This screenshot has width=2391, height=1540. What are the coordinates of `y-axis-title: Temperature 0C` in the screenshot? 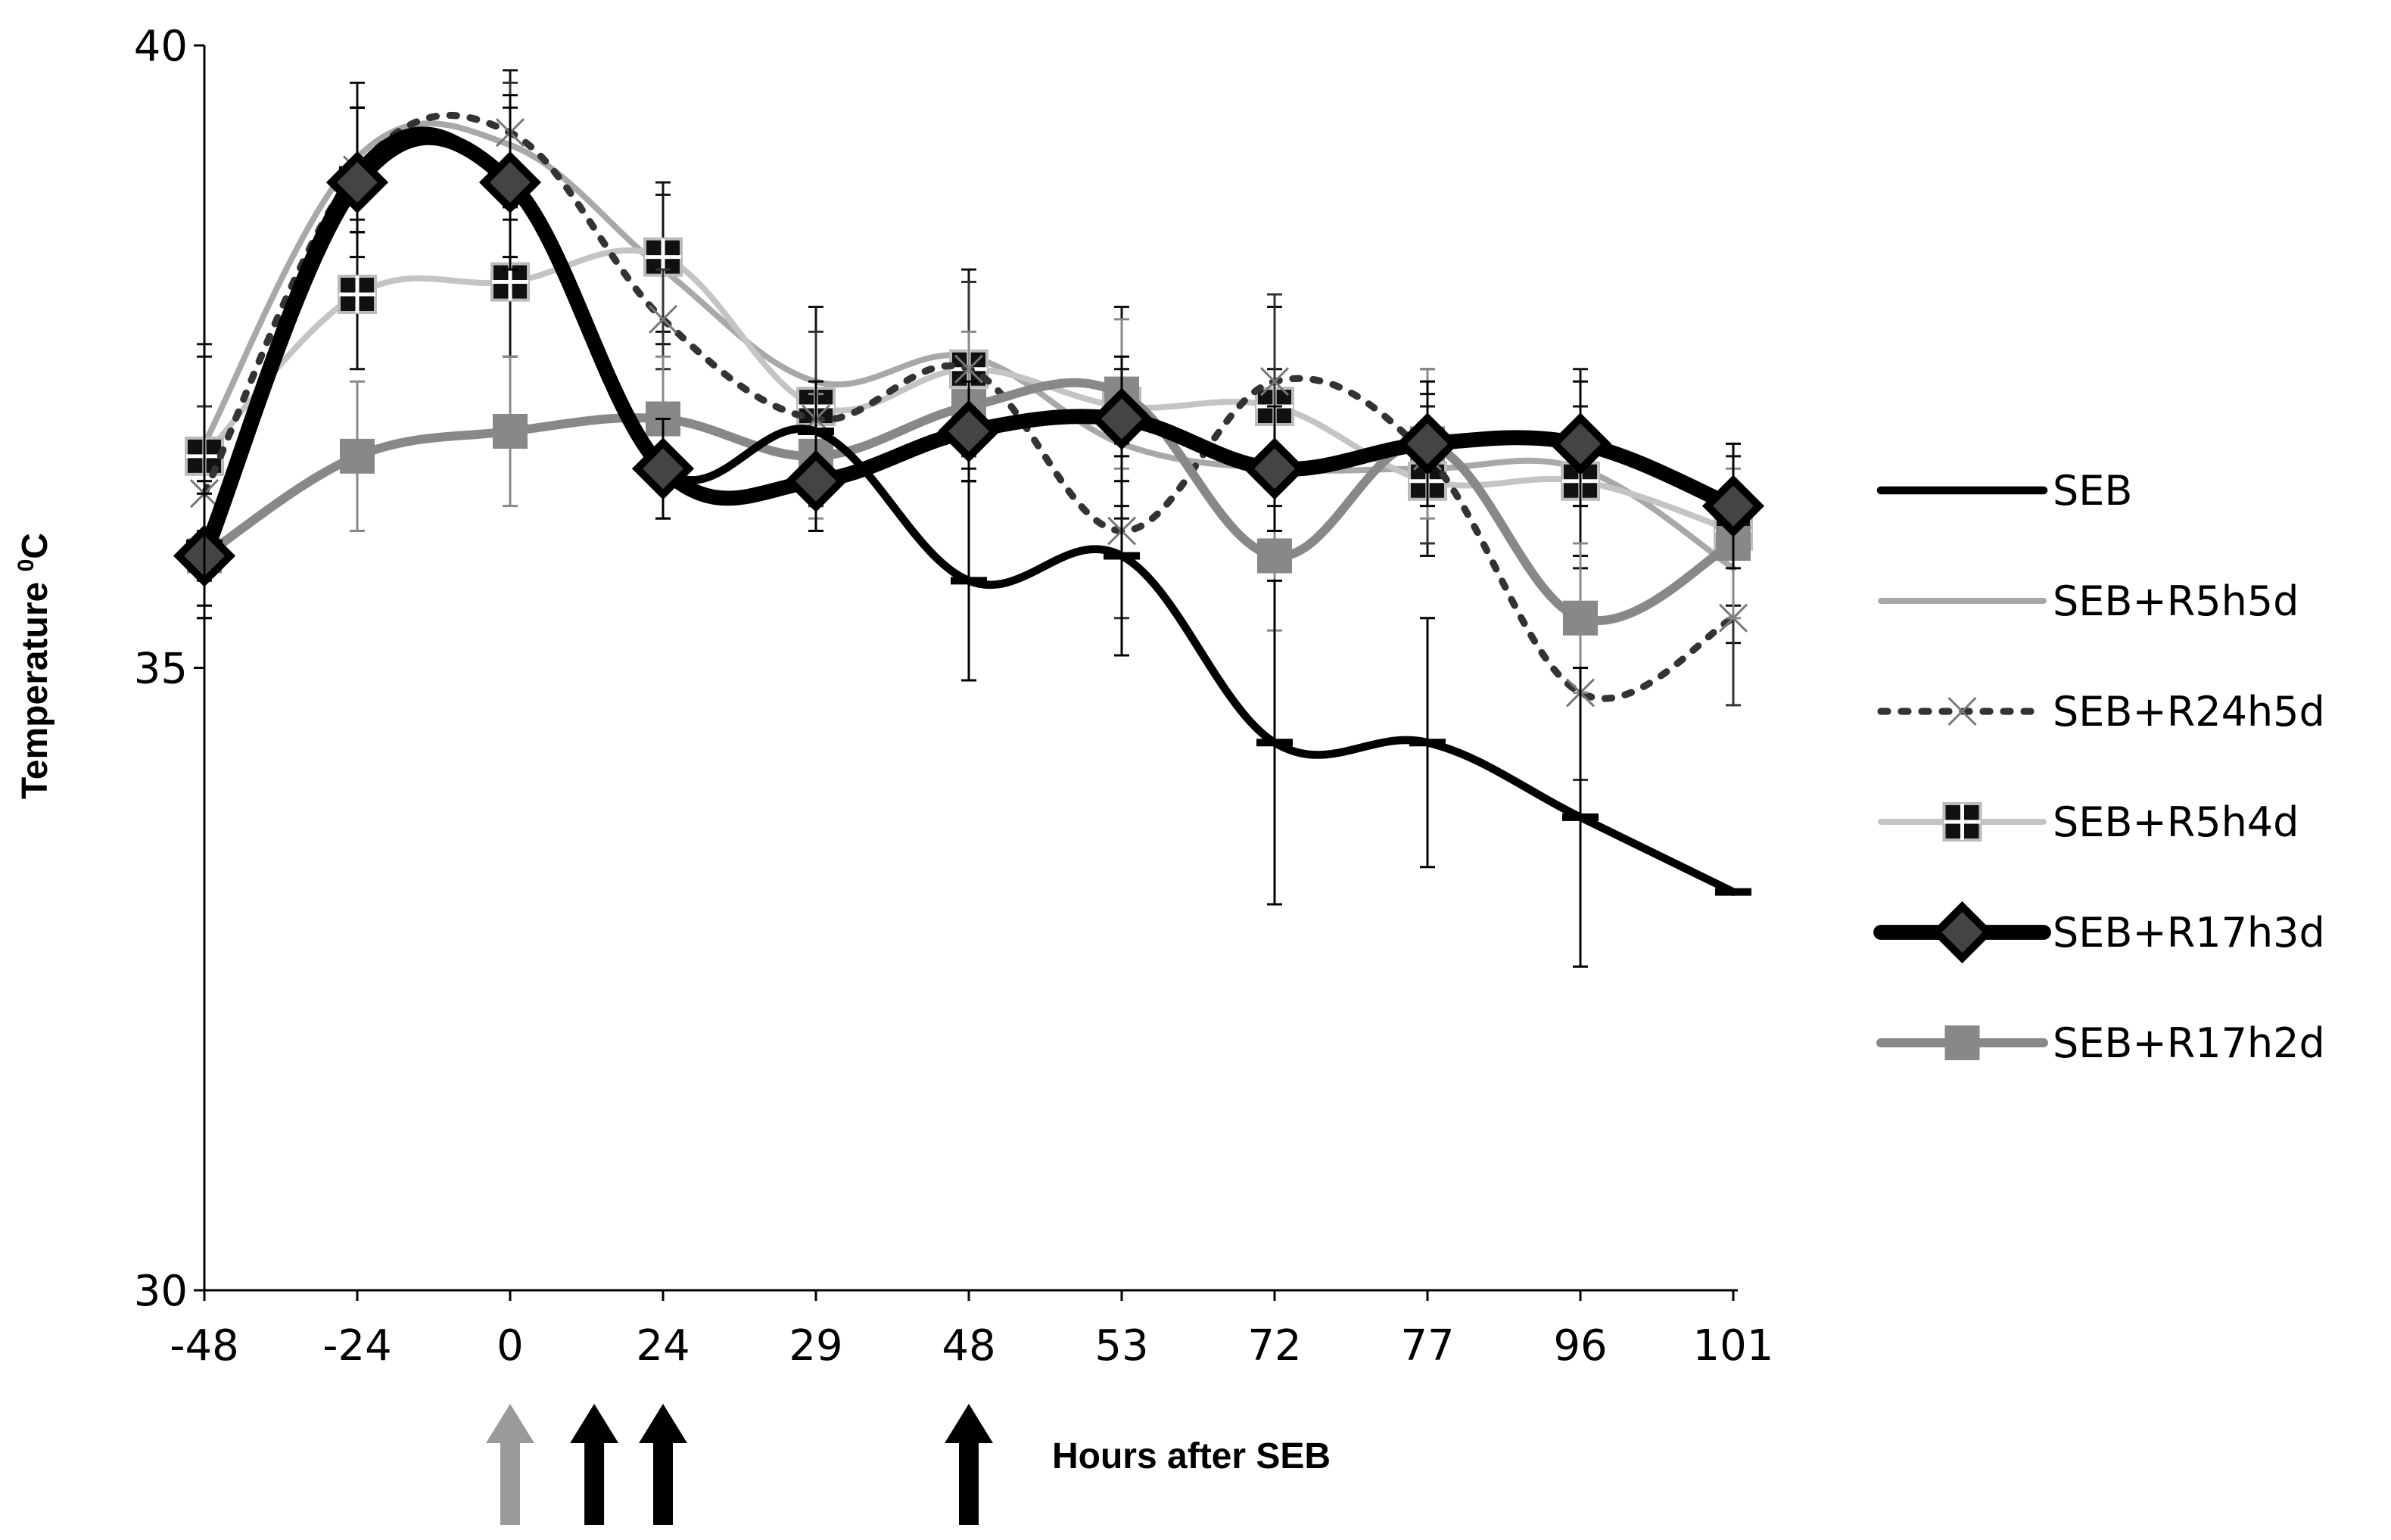 It's located at (34, 666).